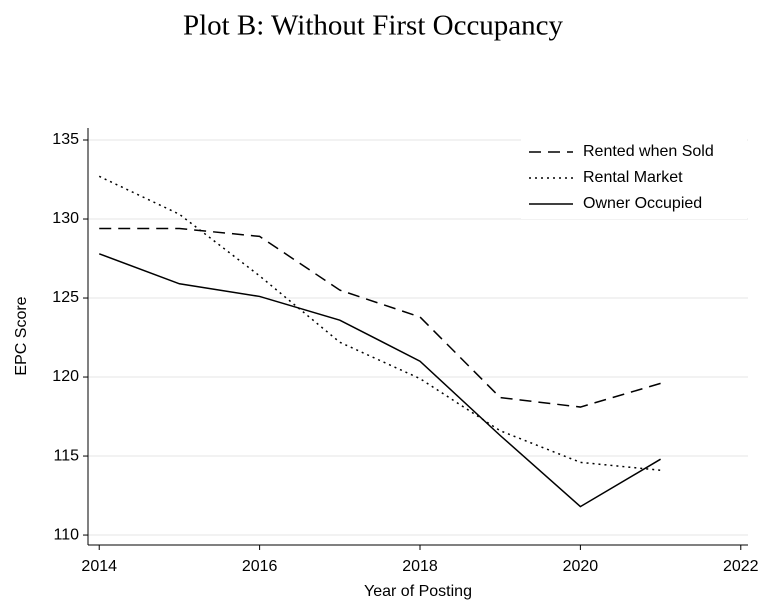 The image size is (758, 603). What do you see at coordinates (66, 534) in the screenshot?
I see `y-tick-label: 110` at bounding box center [66, 534].